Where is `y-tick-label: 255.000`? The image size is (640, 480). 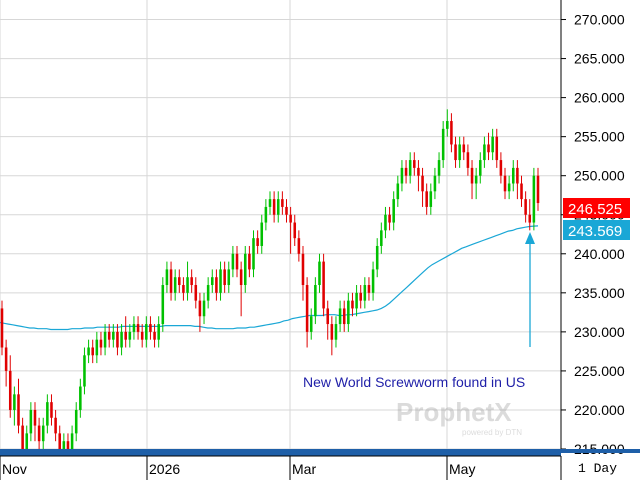 y-tick-label: 255.000 is located at coordinates (599, 137).